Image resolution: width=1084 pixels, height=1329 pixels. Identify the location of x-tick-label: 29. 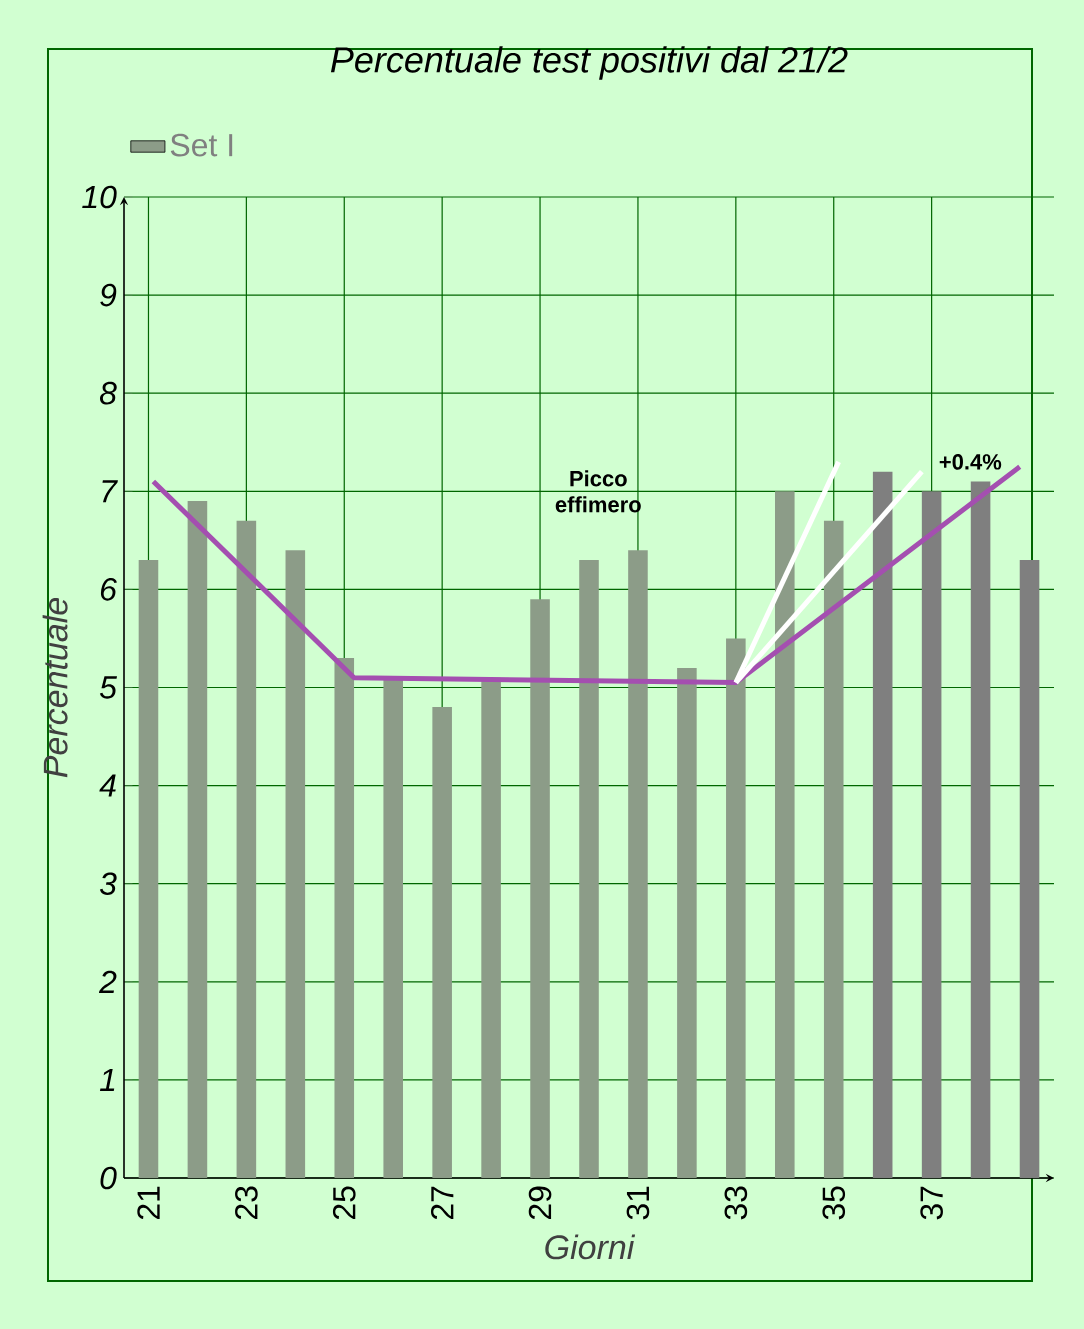
(540, 1203).